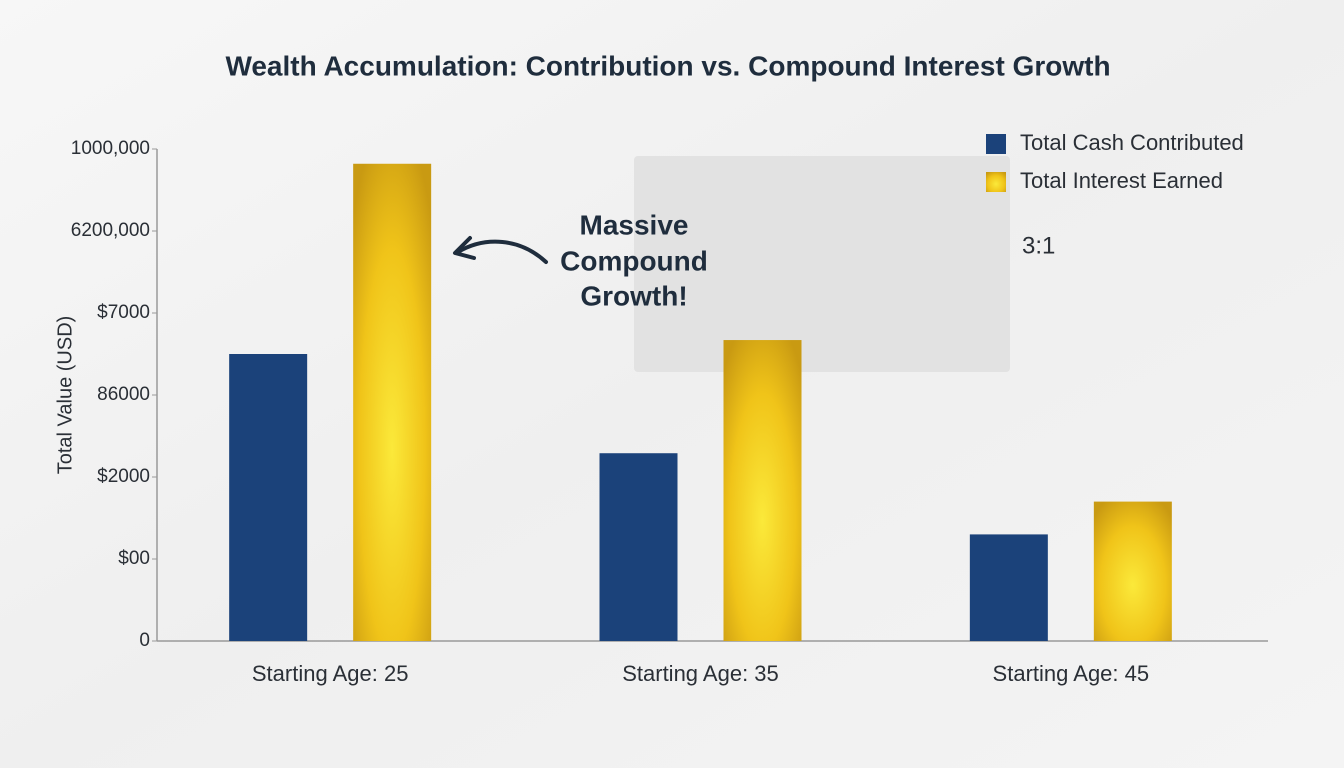  Describe the element at coordinates (464, 248) in the screenshot. I see `annotation-arrowhead` at that location.